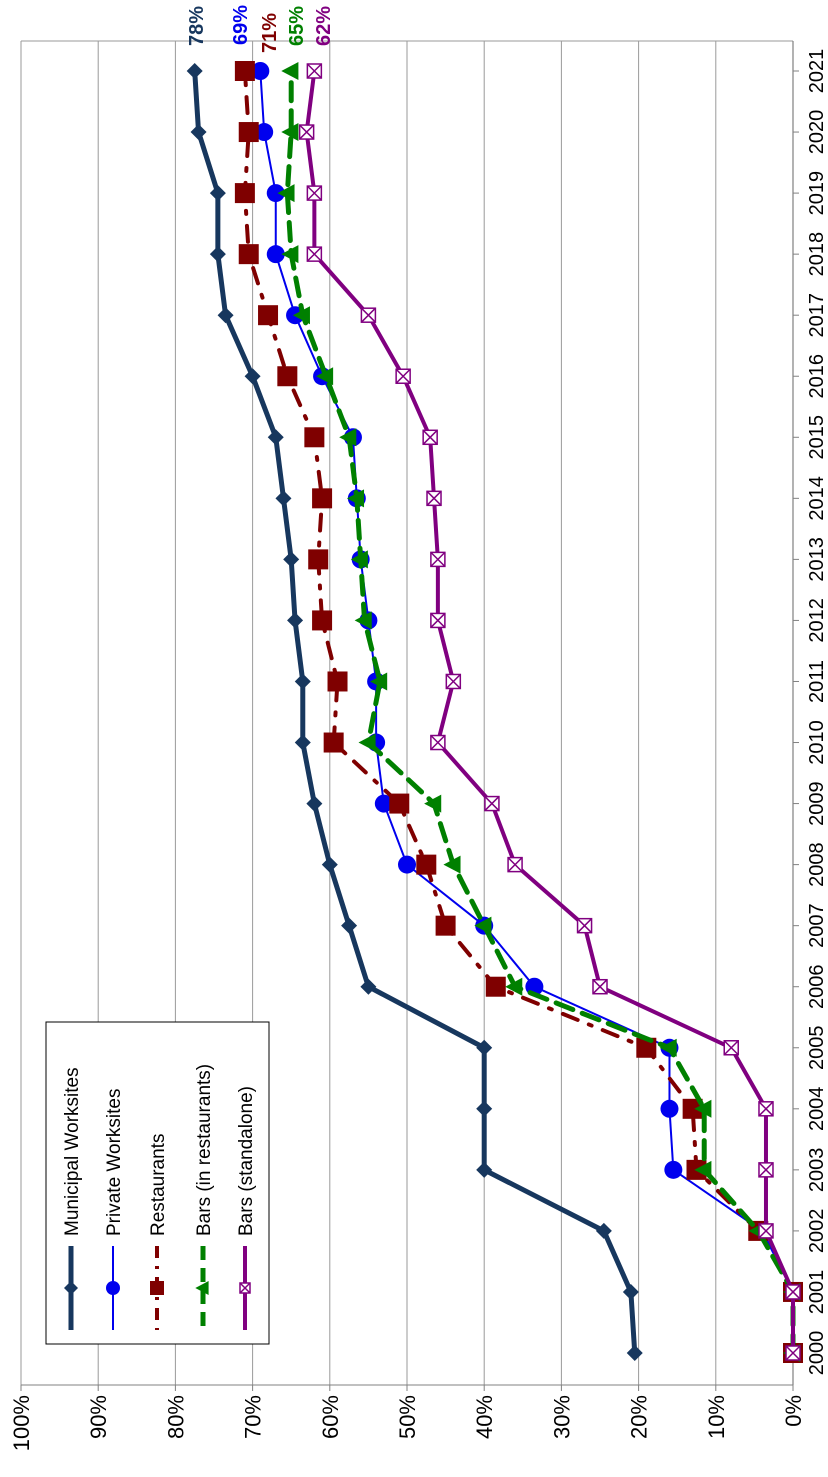 The height and width of the screenshot is (1477, 828). What do you see at coordinates (817, 376) in the screenshot?
I see `year-tick-label: 2016` at bounding box center [817, 376].